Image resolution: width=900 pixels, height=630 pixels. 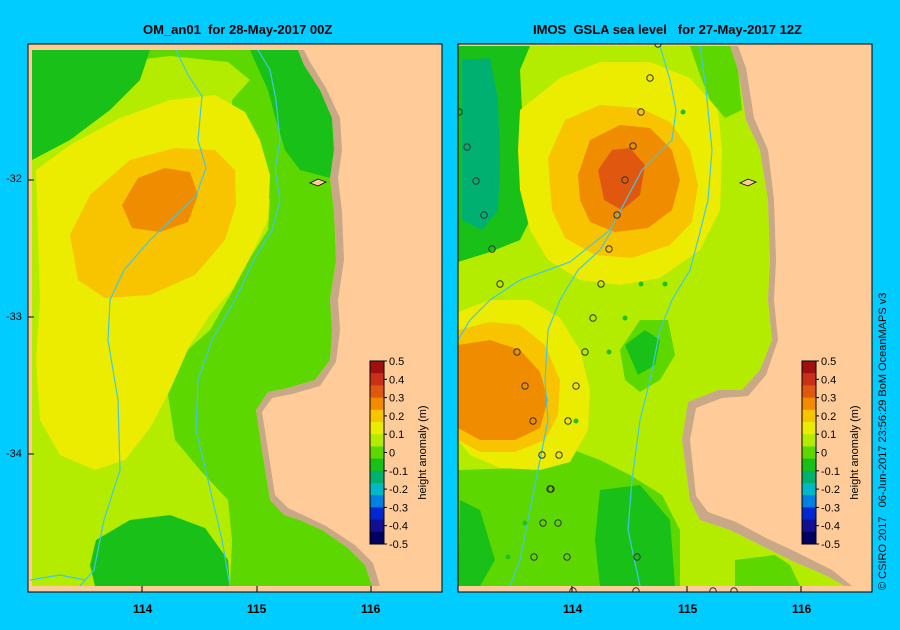 What do you see at coordinates (830, 545) in the screenshot?
I see `right-colorbar-tick-label: -0.5` at bounding box center [830, 545].